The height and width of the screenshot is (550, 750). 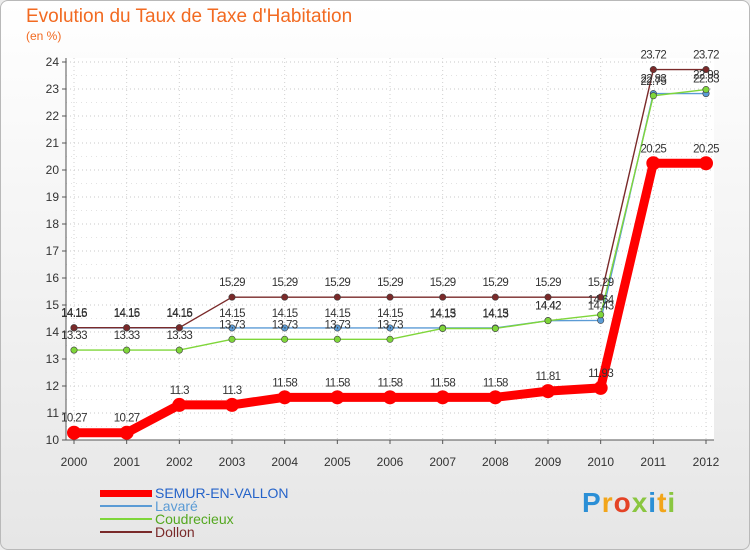 I want to click on logo-letter: o, so click(x=622, y=502).